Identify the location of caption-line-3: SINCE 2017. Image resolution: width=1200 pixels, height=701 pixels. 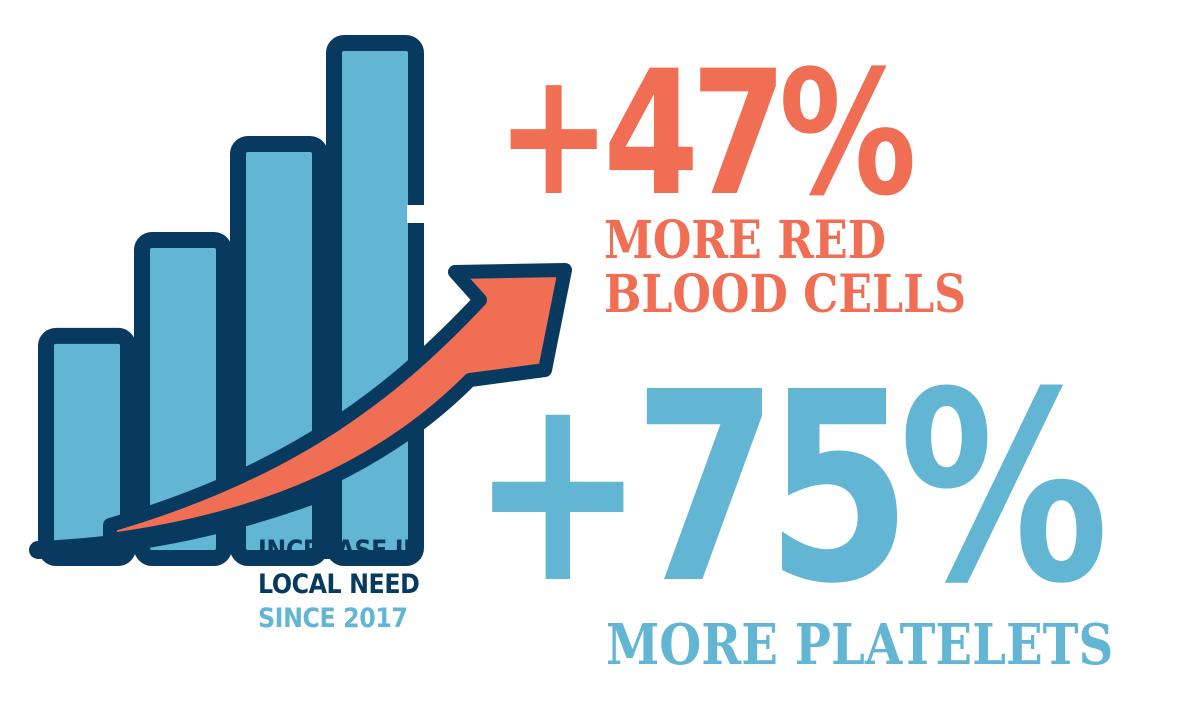
(333, 618).